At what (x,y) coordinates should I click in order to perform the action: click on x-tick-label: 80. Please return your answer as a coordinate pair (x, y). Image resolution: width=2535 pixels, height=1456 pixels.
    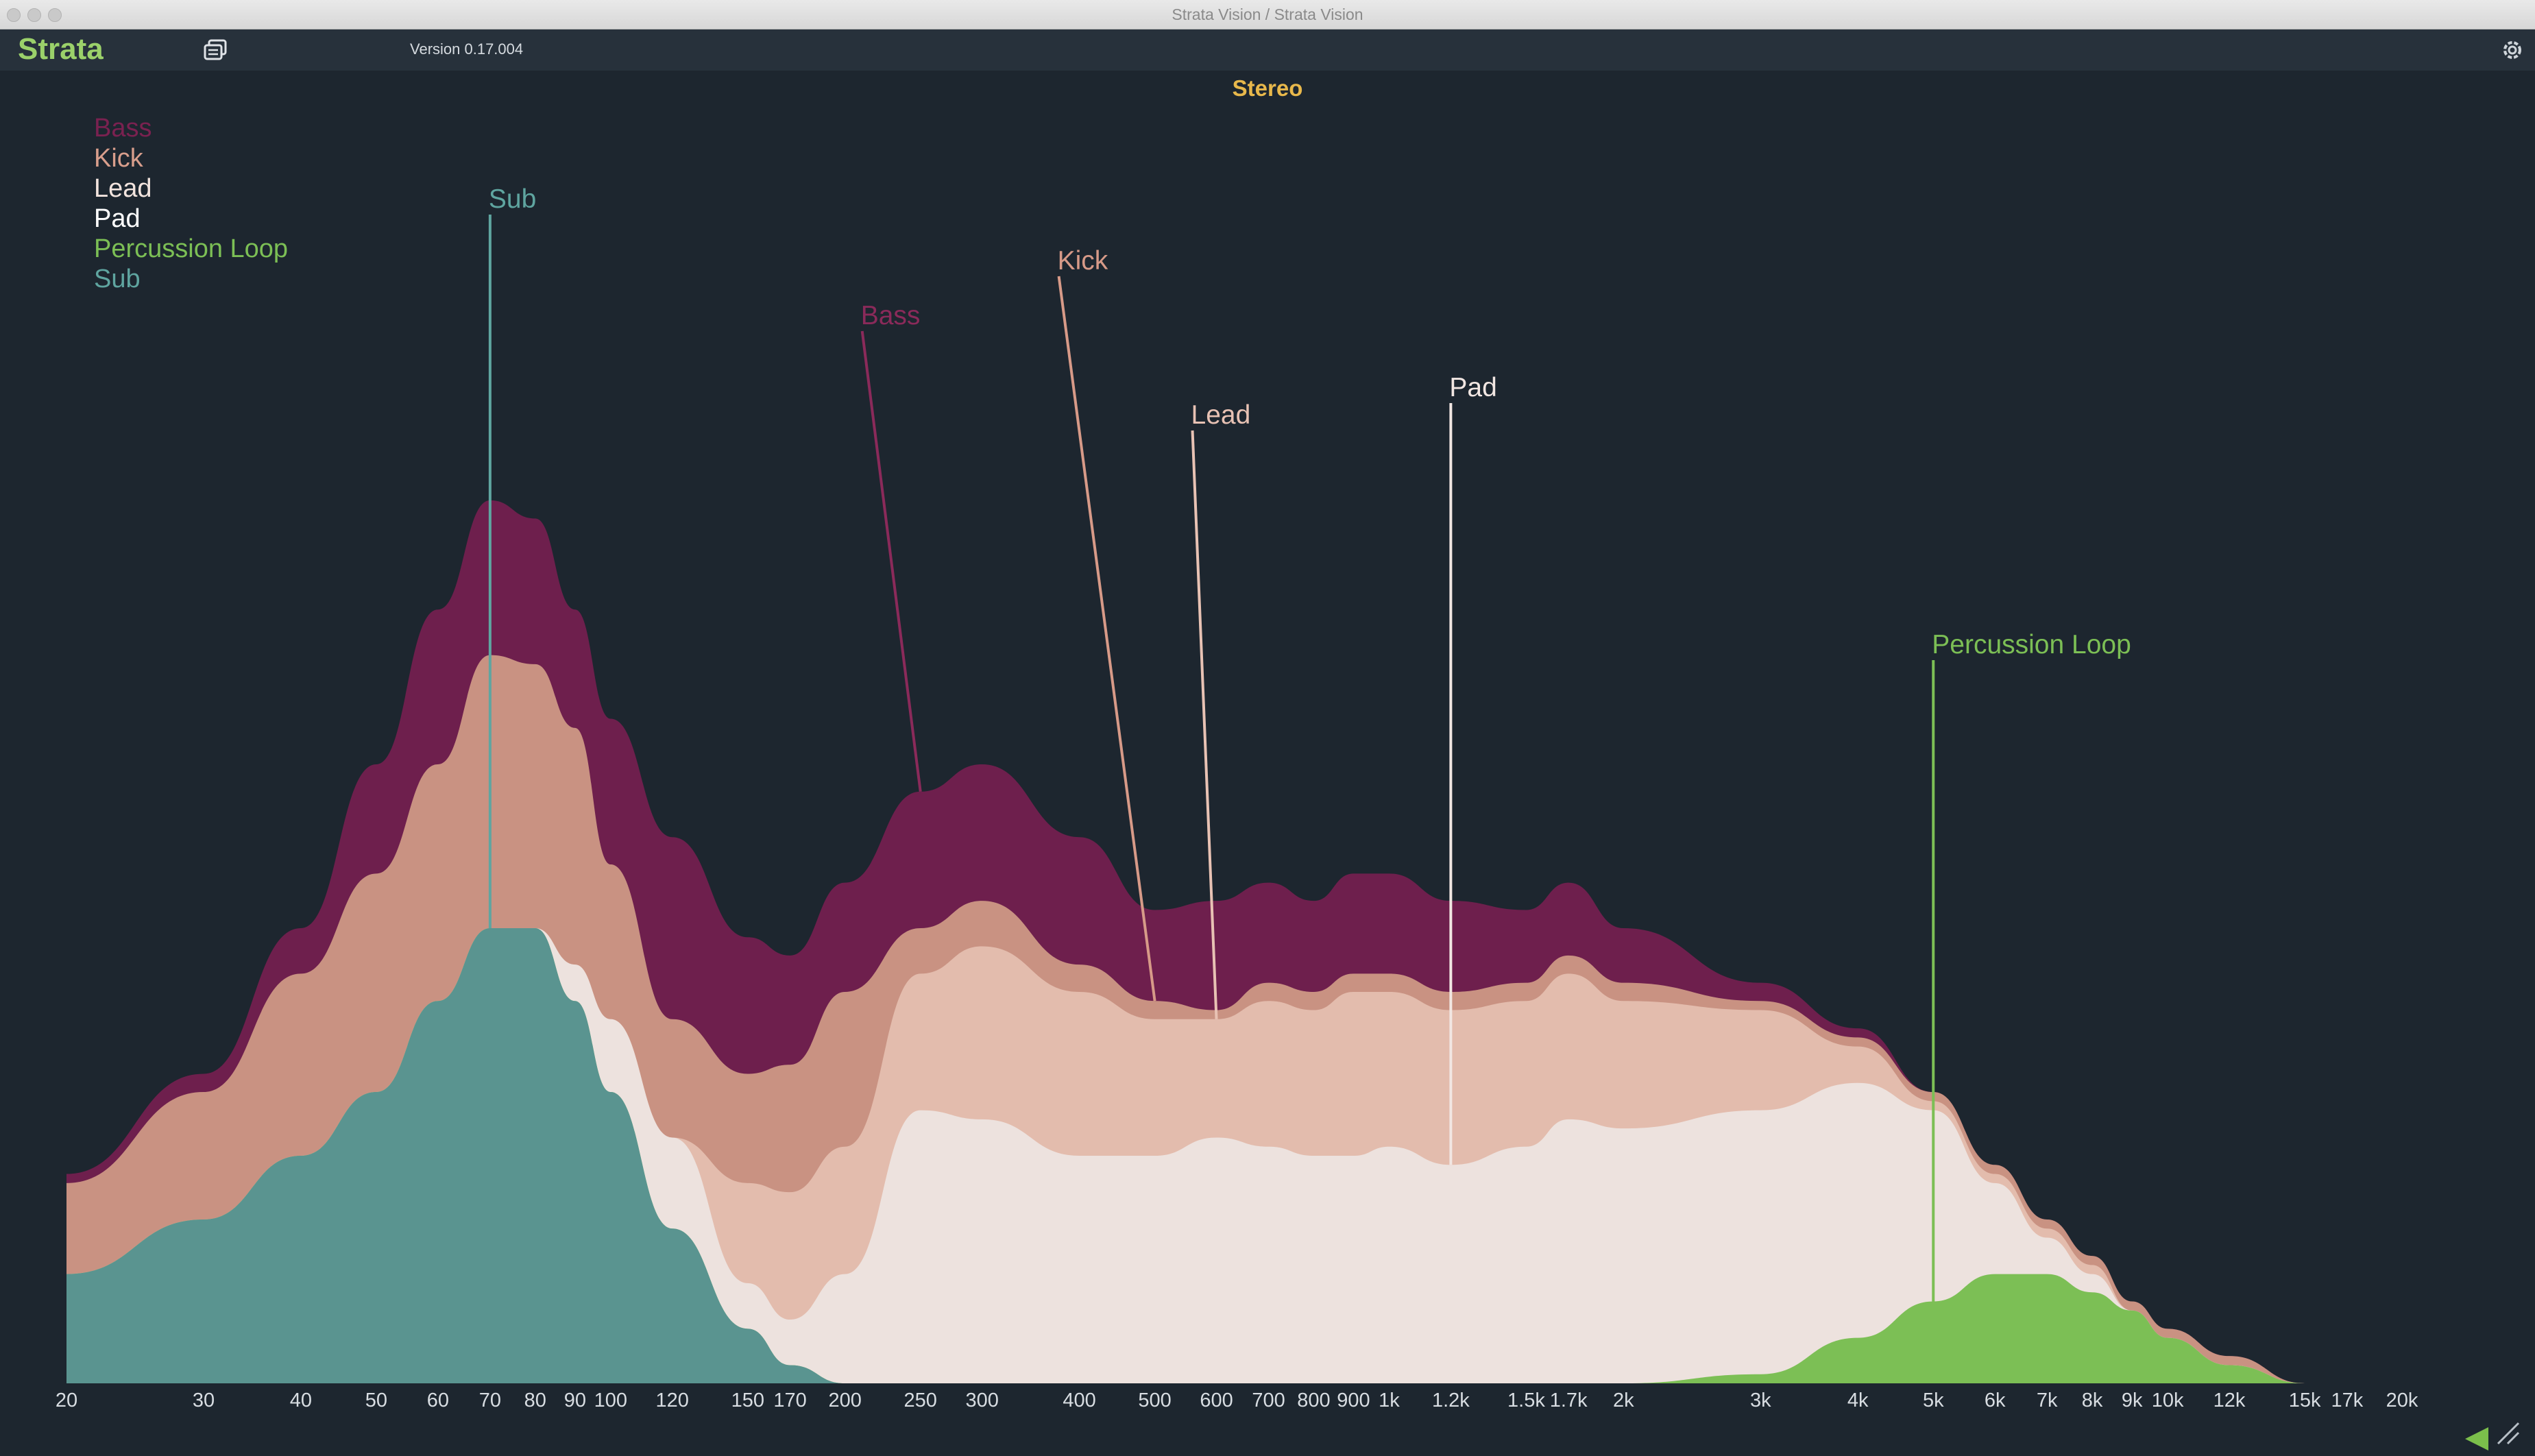
    Looking at the image, I should click on (535, 1400).